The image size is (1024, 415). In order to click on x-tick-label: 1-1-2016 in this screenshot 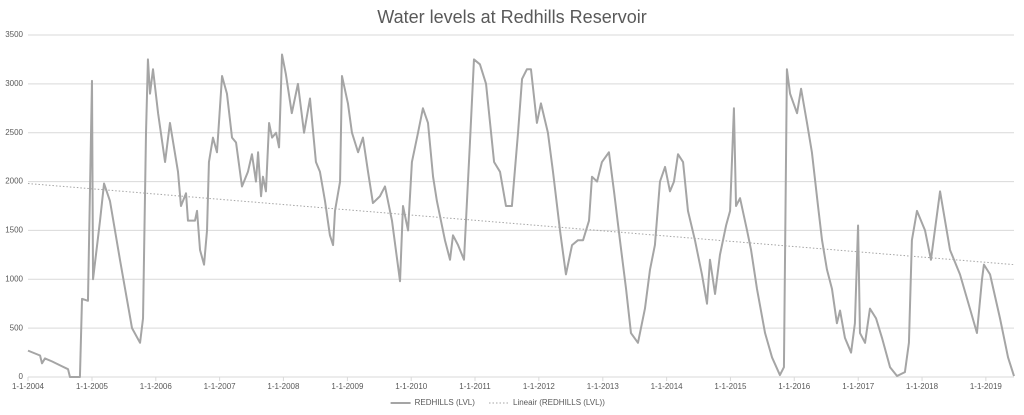, I will do `click(794, 386)`.